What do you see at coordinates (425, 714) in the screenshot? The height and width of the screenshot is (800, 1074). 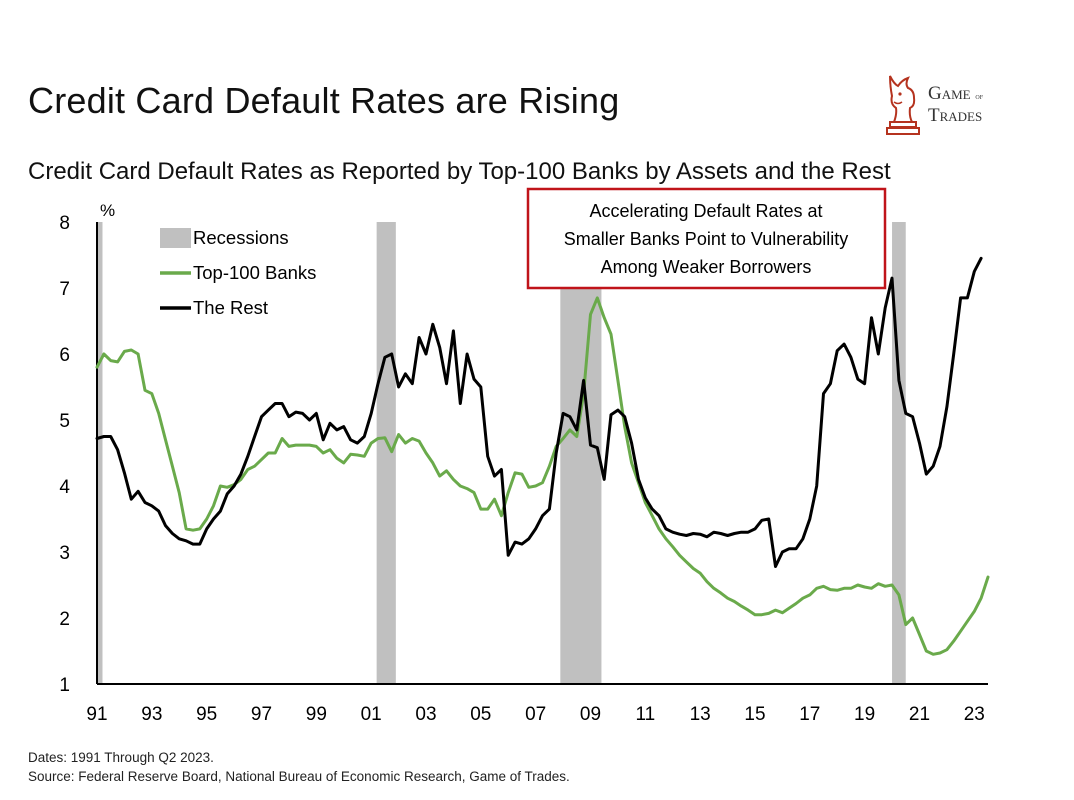 I see `x-tick-label-03: 03` at bounding box center [425, 714].